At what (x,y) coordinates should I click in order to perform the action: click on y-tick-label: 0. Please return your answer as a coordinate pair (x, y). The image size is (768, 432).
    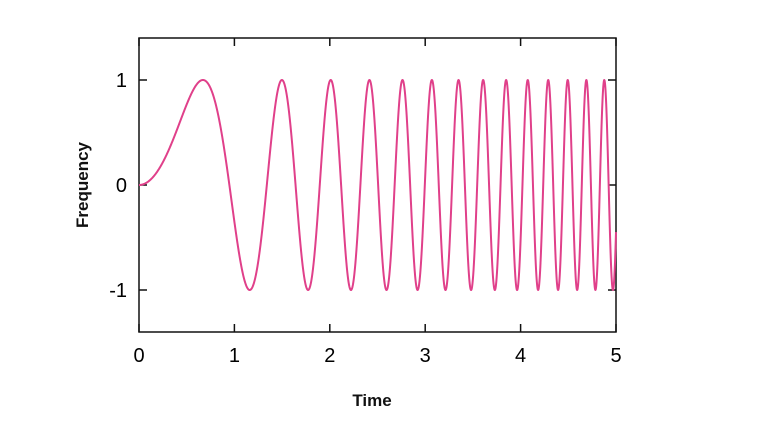
    Looking at the image, I should click on (121, 186).